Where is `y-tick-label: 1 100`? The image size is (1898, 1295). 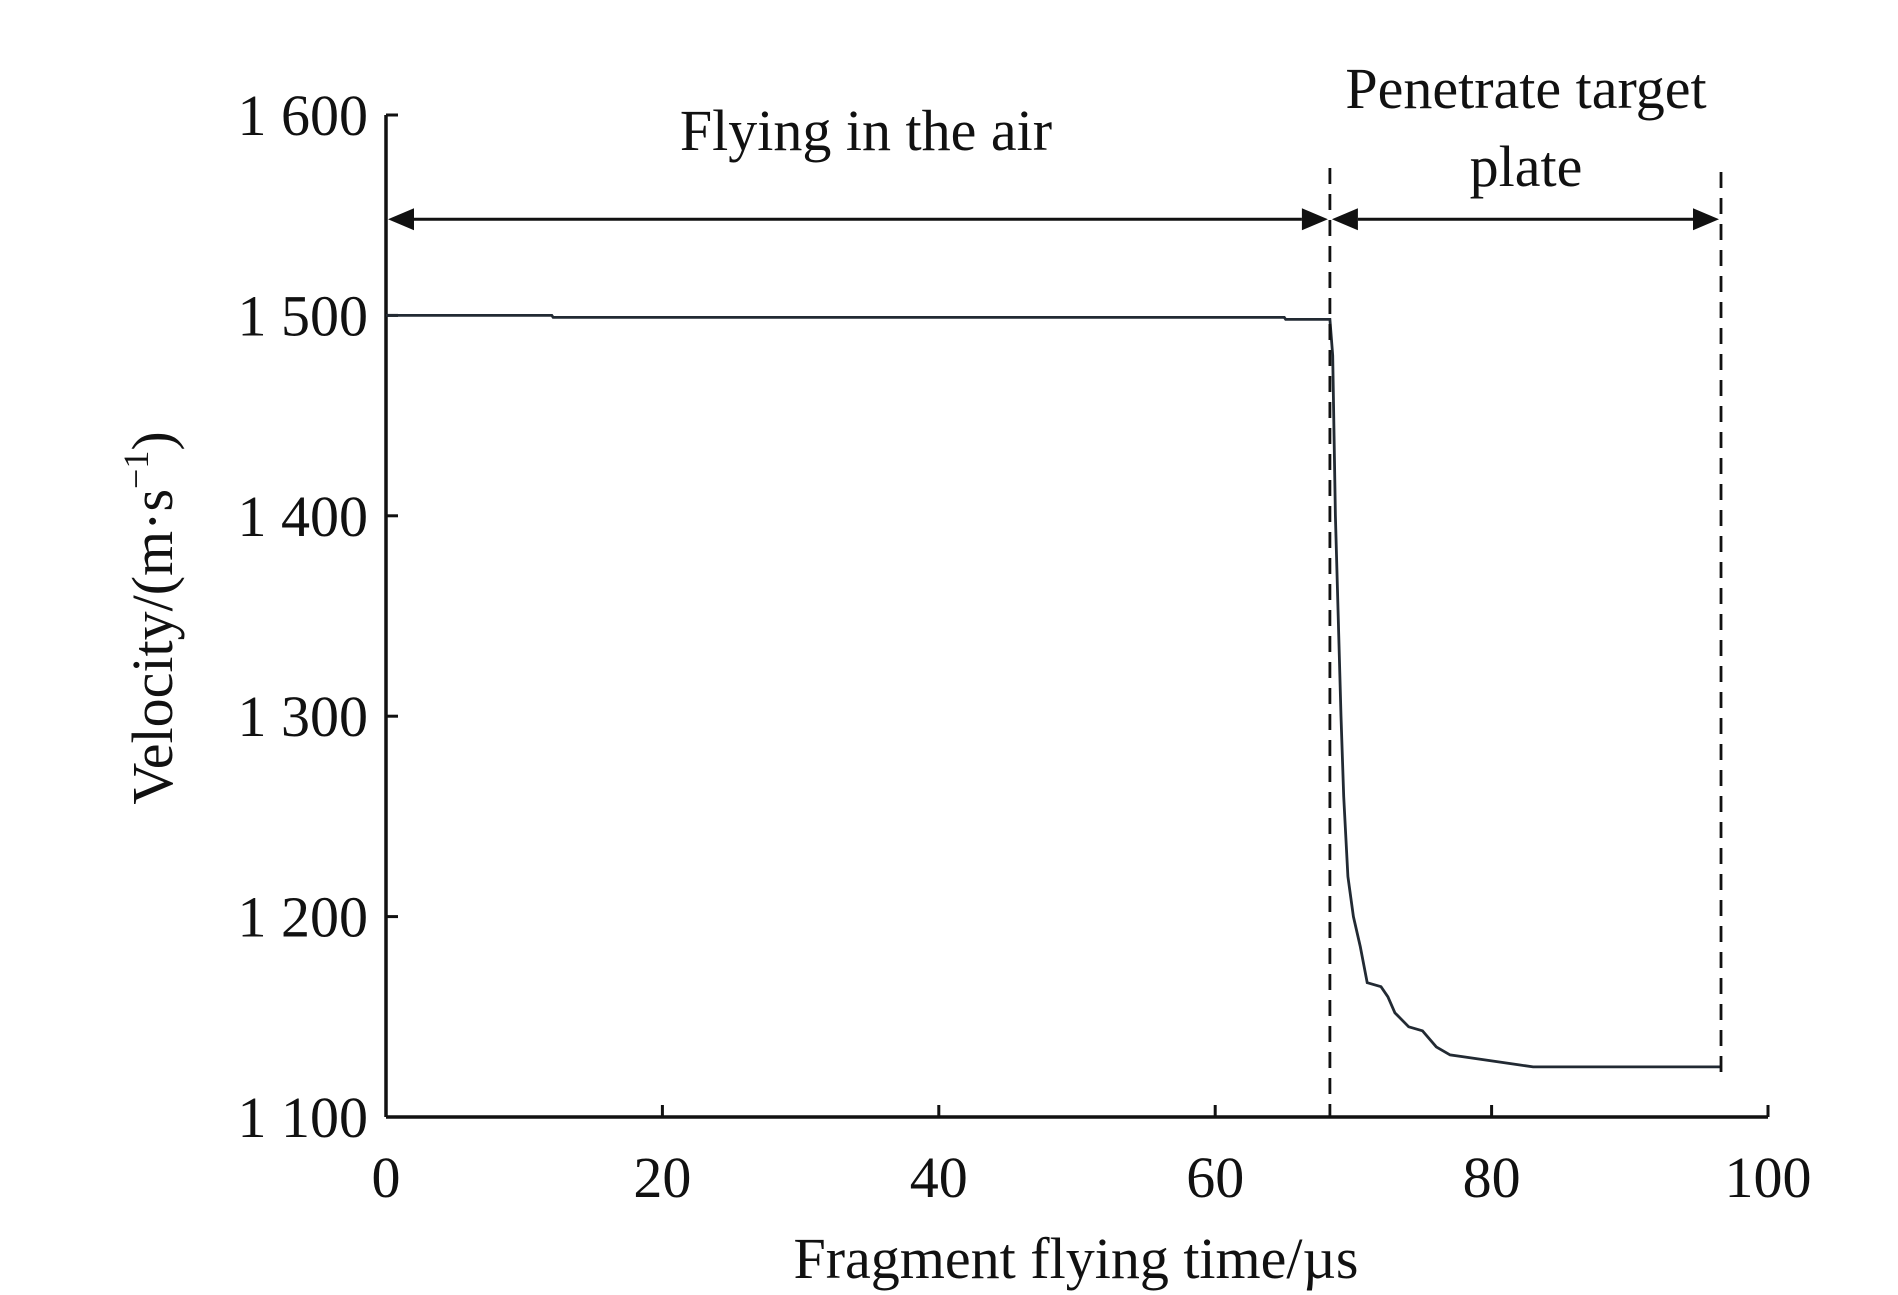
y-tick-label: 1 100 is located at coordinates (303, 1117).